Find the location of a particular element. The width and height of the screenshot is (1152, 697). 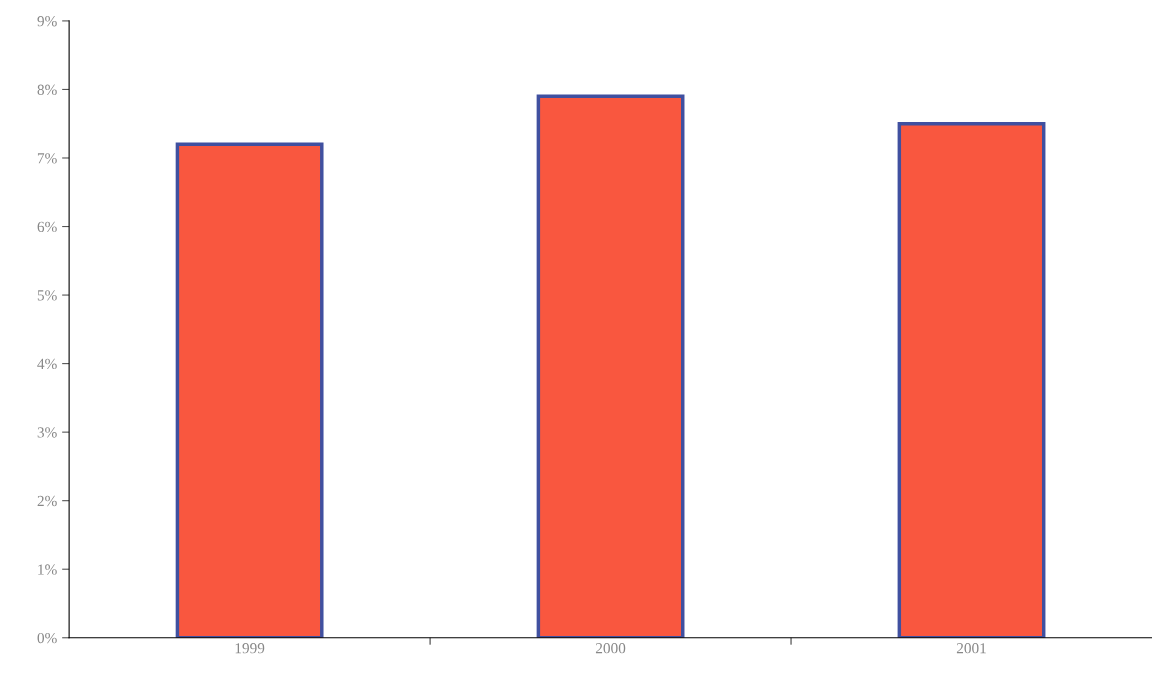

y-tick-label: 1% is located at coordinates (47, 569).